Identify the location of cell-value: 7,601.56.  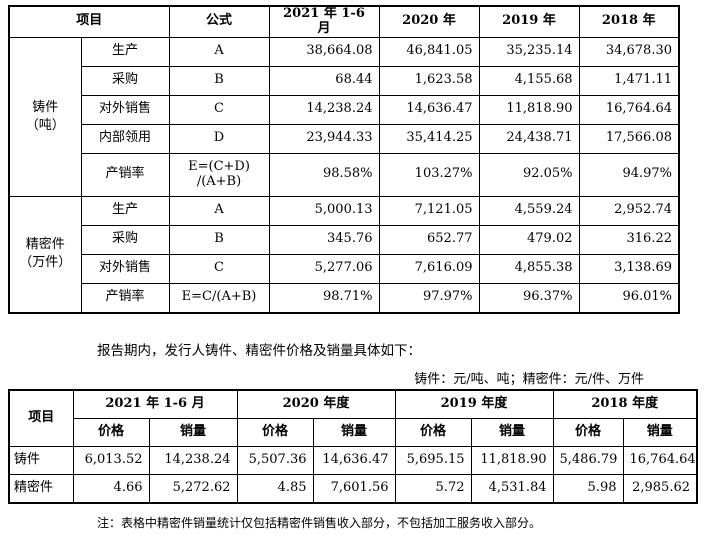
(354, 489).